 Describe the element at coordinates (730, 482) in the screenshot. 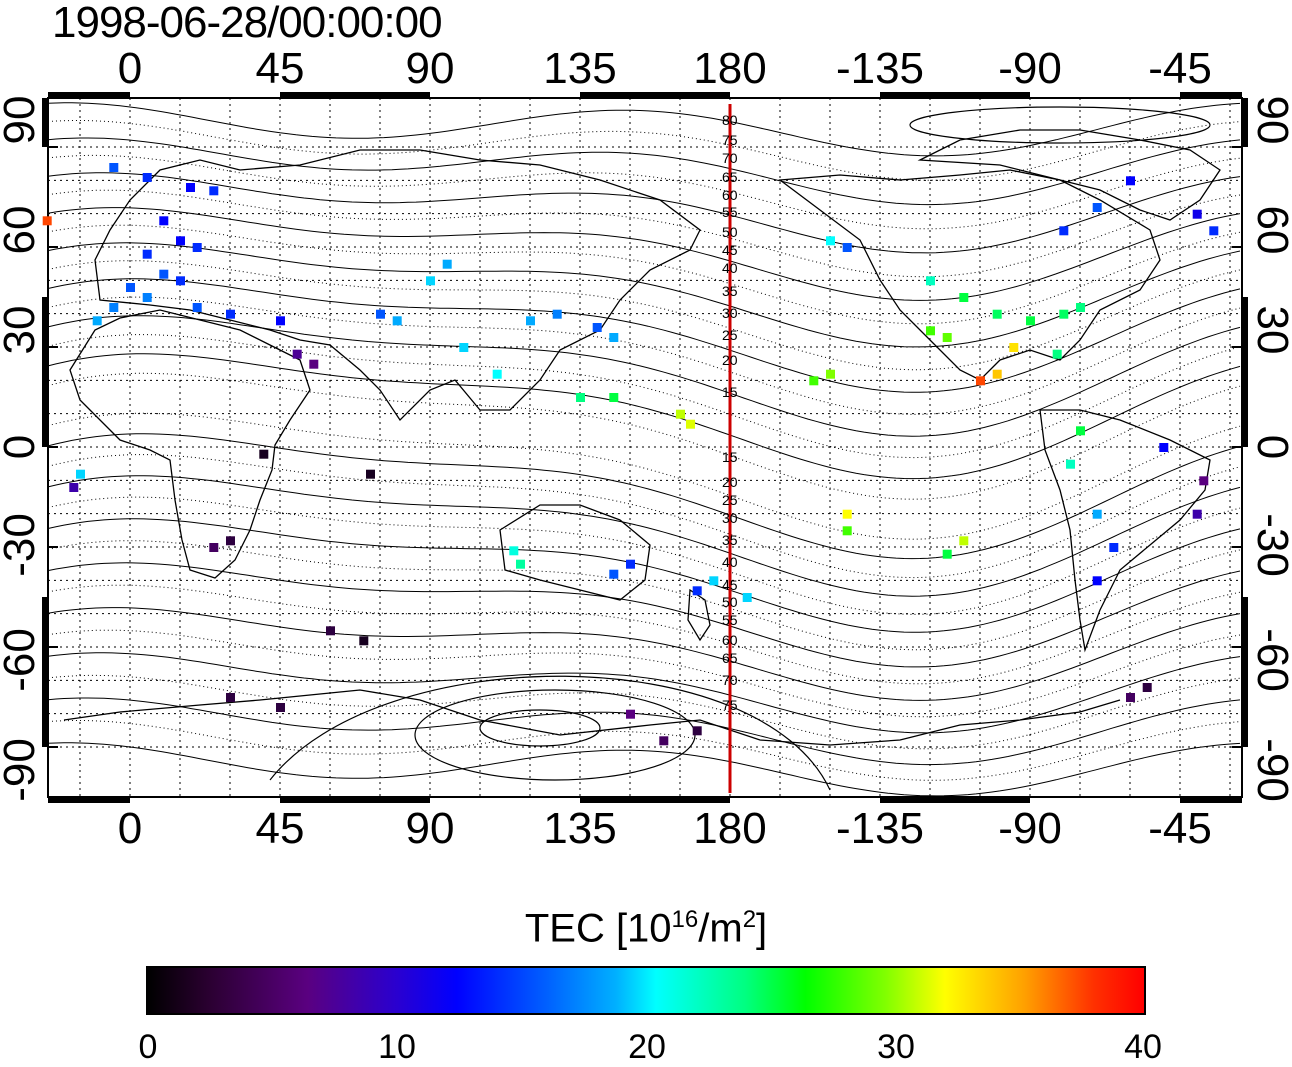

I see `dip-label: 20` at that location.